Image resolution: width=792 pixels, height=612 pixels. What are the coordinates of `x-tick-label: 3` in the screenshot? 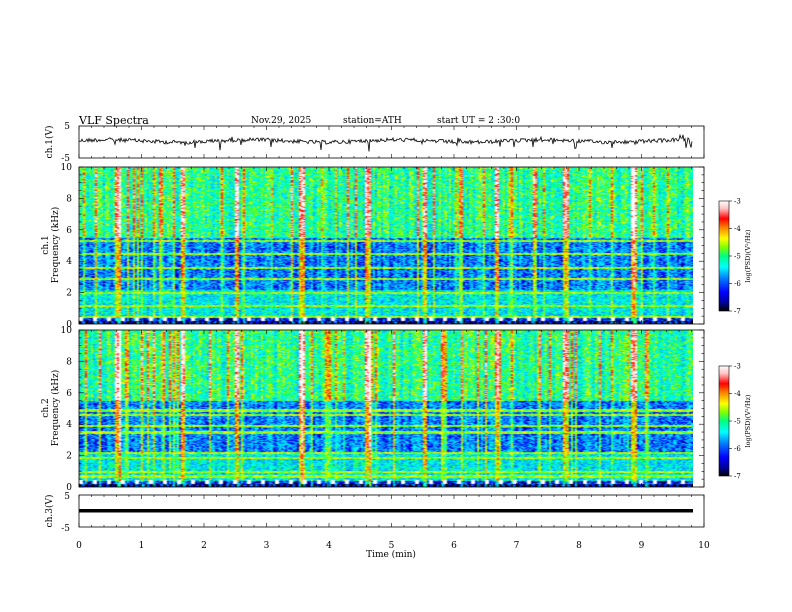 It's located at (267, 546).